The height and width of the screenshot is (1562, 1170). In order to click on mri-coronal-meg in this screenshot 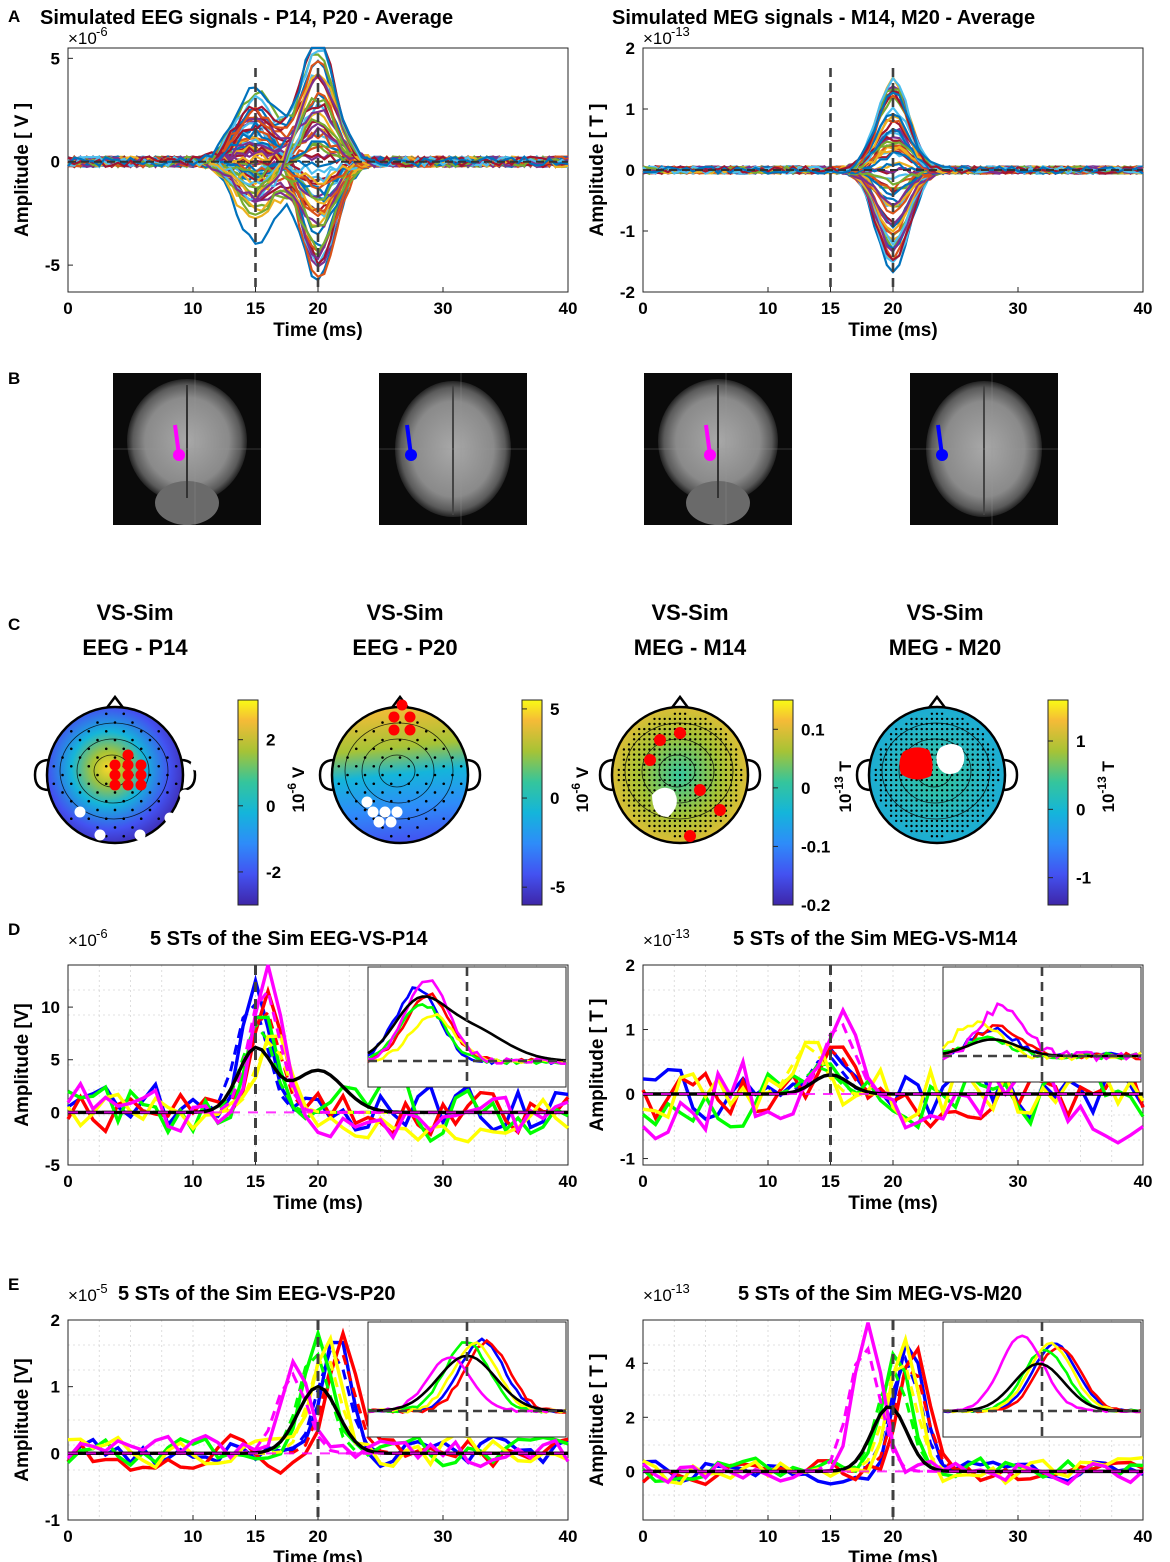, I will do `click(718, 449)`.